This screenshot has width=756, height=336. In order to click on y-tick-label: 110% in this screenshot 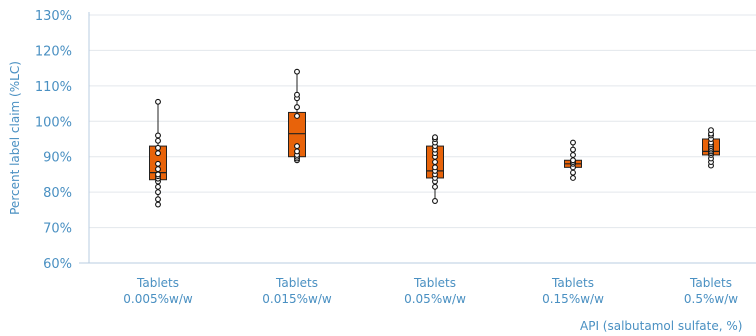, I will do `click(53, 87)`.